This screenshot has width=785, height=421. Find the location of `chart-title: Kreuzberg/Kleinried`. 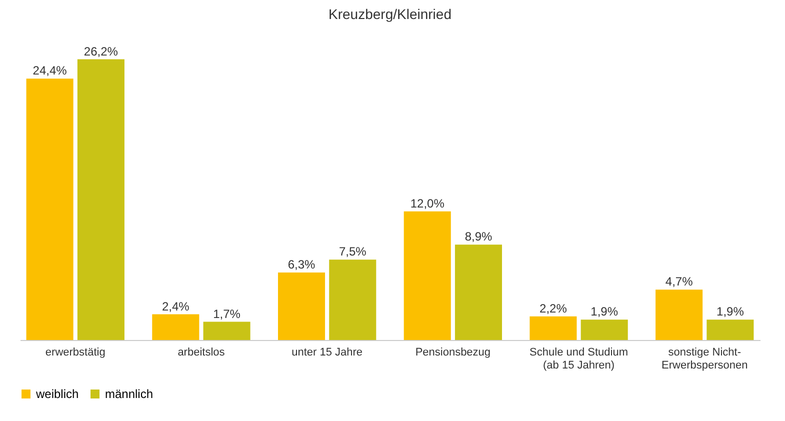

chart-title: Kreuzberg/Kleinried is located at coordinates (390, 14).